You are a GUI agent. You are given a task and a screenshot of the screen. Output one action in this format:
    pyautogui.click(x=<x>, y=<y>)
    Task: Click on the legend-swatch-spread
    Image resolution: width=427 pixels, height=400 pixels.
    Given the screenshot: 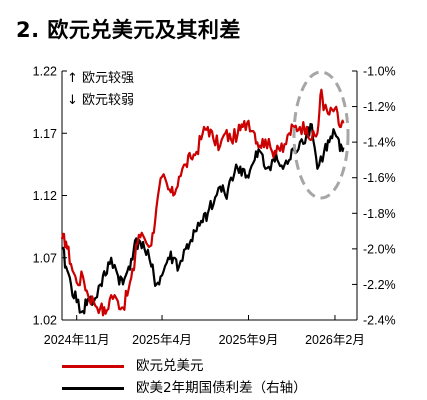 What is the action you would take?
    pyautogui.click(x=93, y=388)
    